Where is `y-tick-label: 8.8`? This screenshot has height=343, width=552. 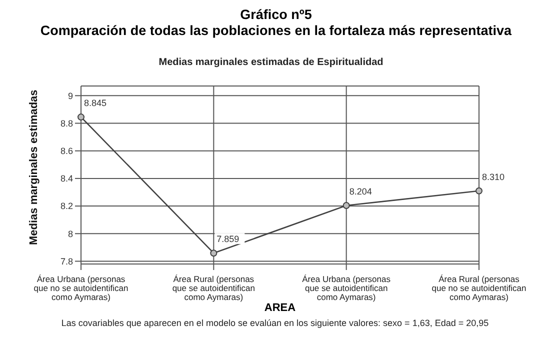
y-tick-label: 8.8 is located at coordinates (66, 123).